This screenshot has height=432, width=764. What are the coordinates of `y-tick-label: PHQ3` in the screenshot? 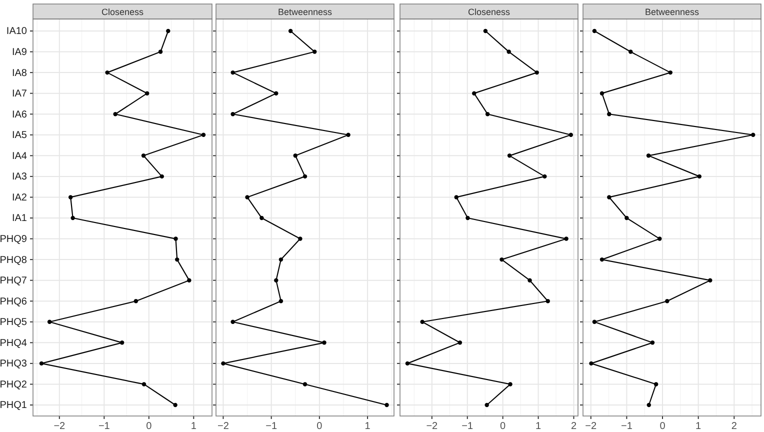 It's located at (14, 364).